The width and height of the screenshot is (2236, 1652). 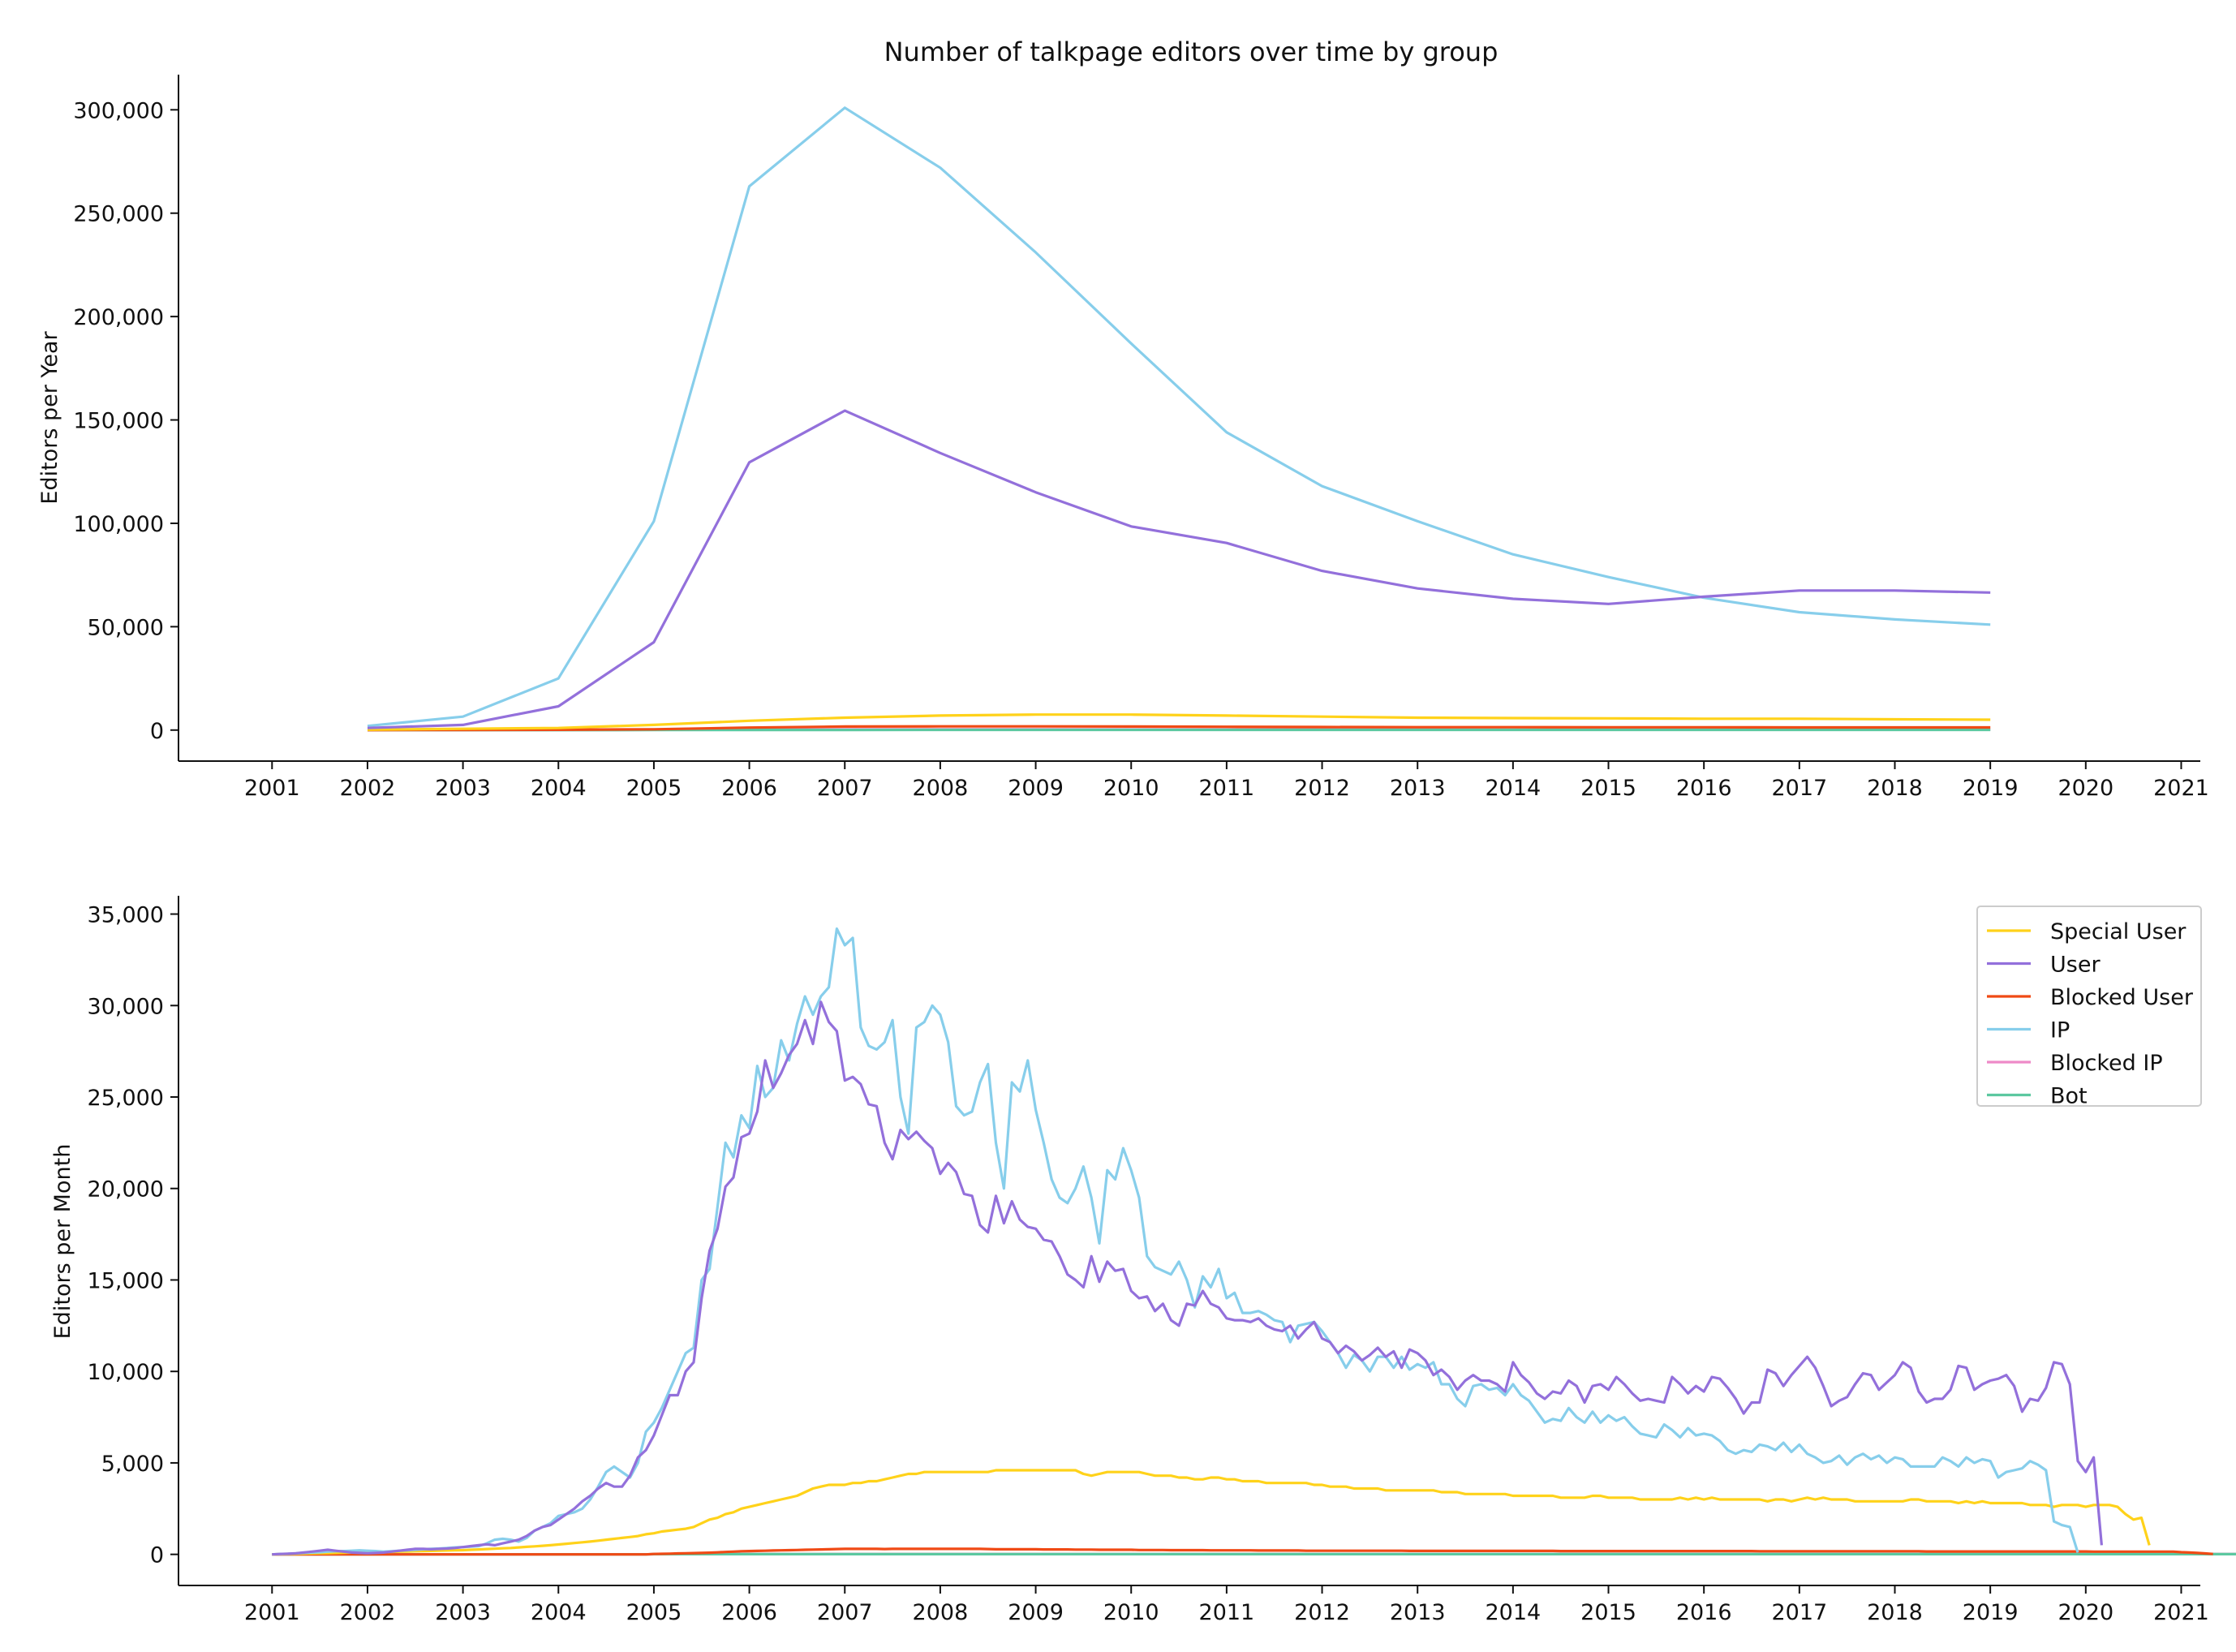 What do you see at coordinates (118, 421) in the screenshot?
I see `y-tick-label: 150,000` at bounding box center [118, 421].